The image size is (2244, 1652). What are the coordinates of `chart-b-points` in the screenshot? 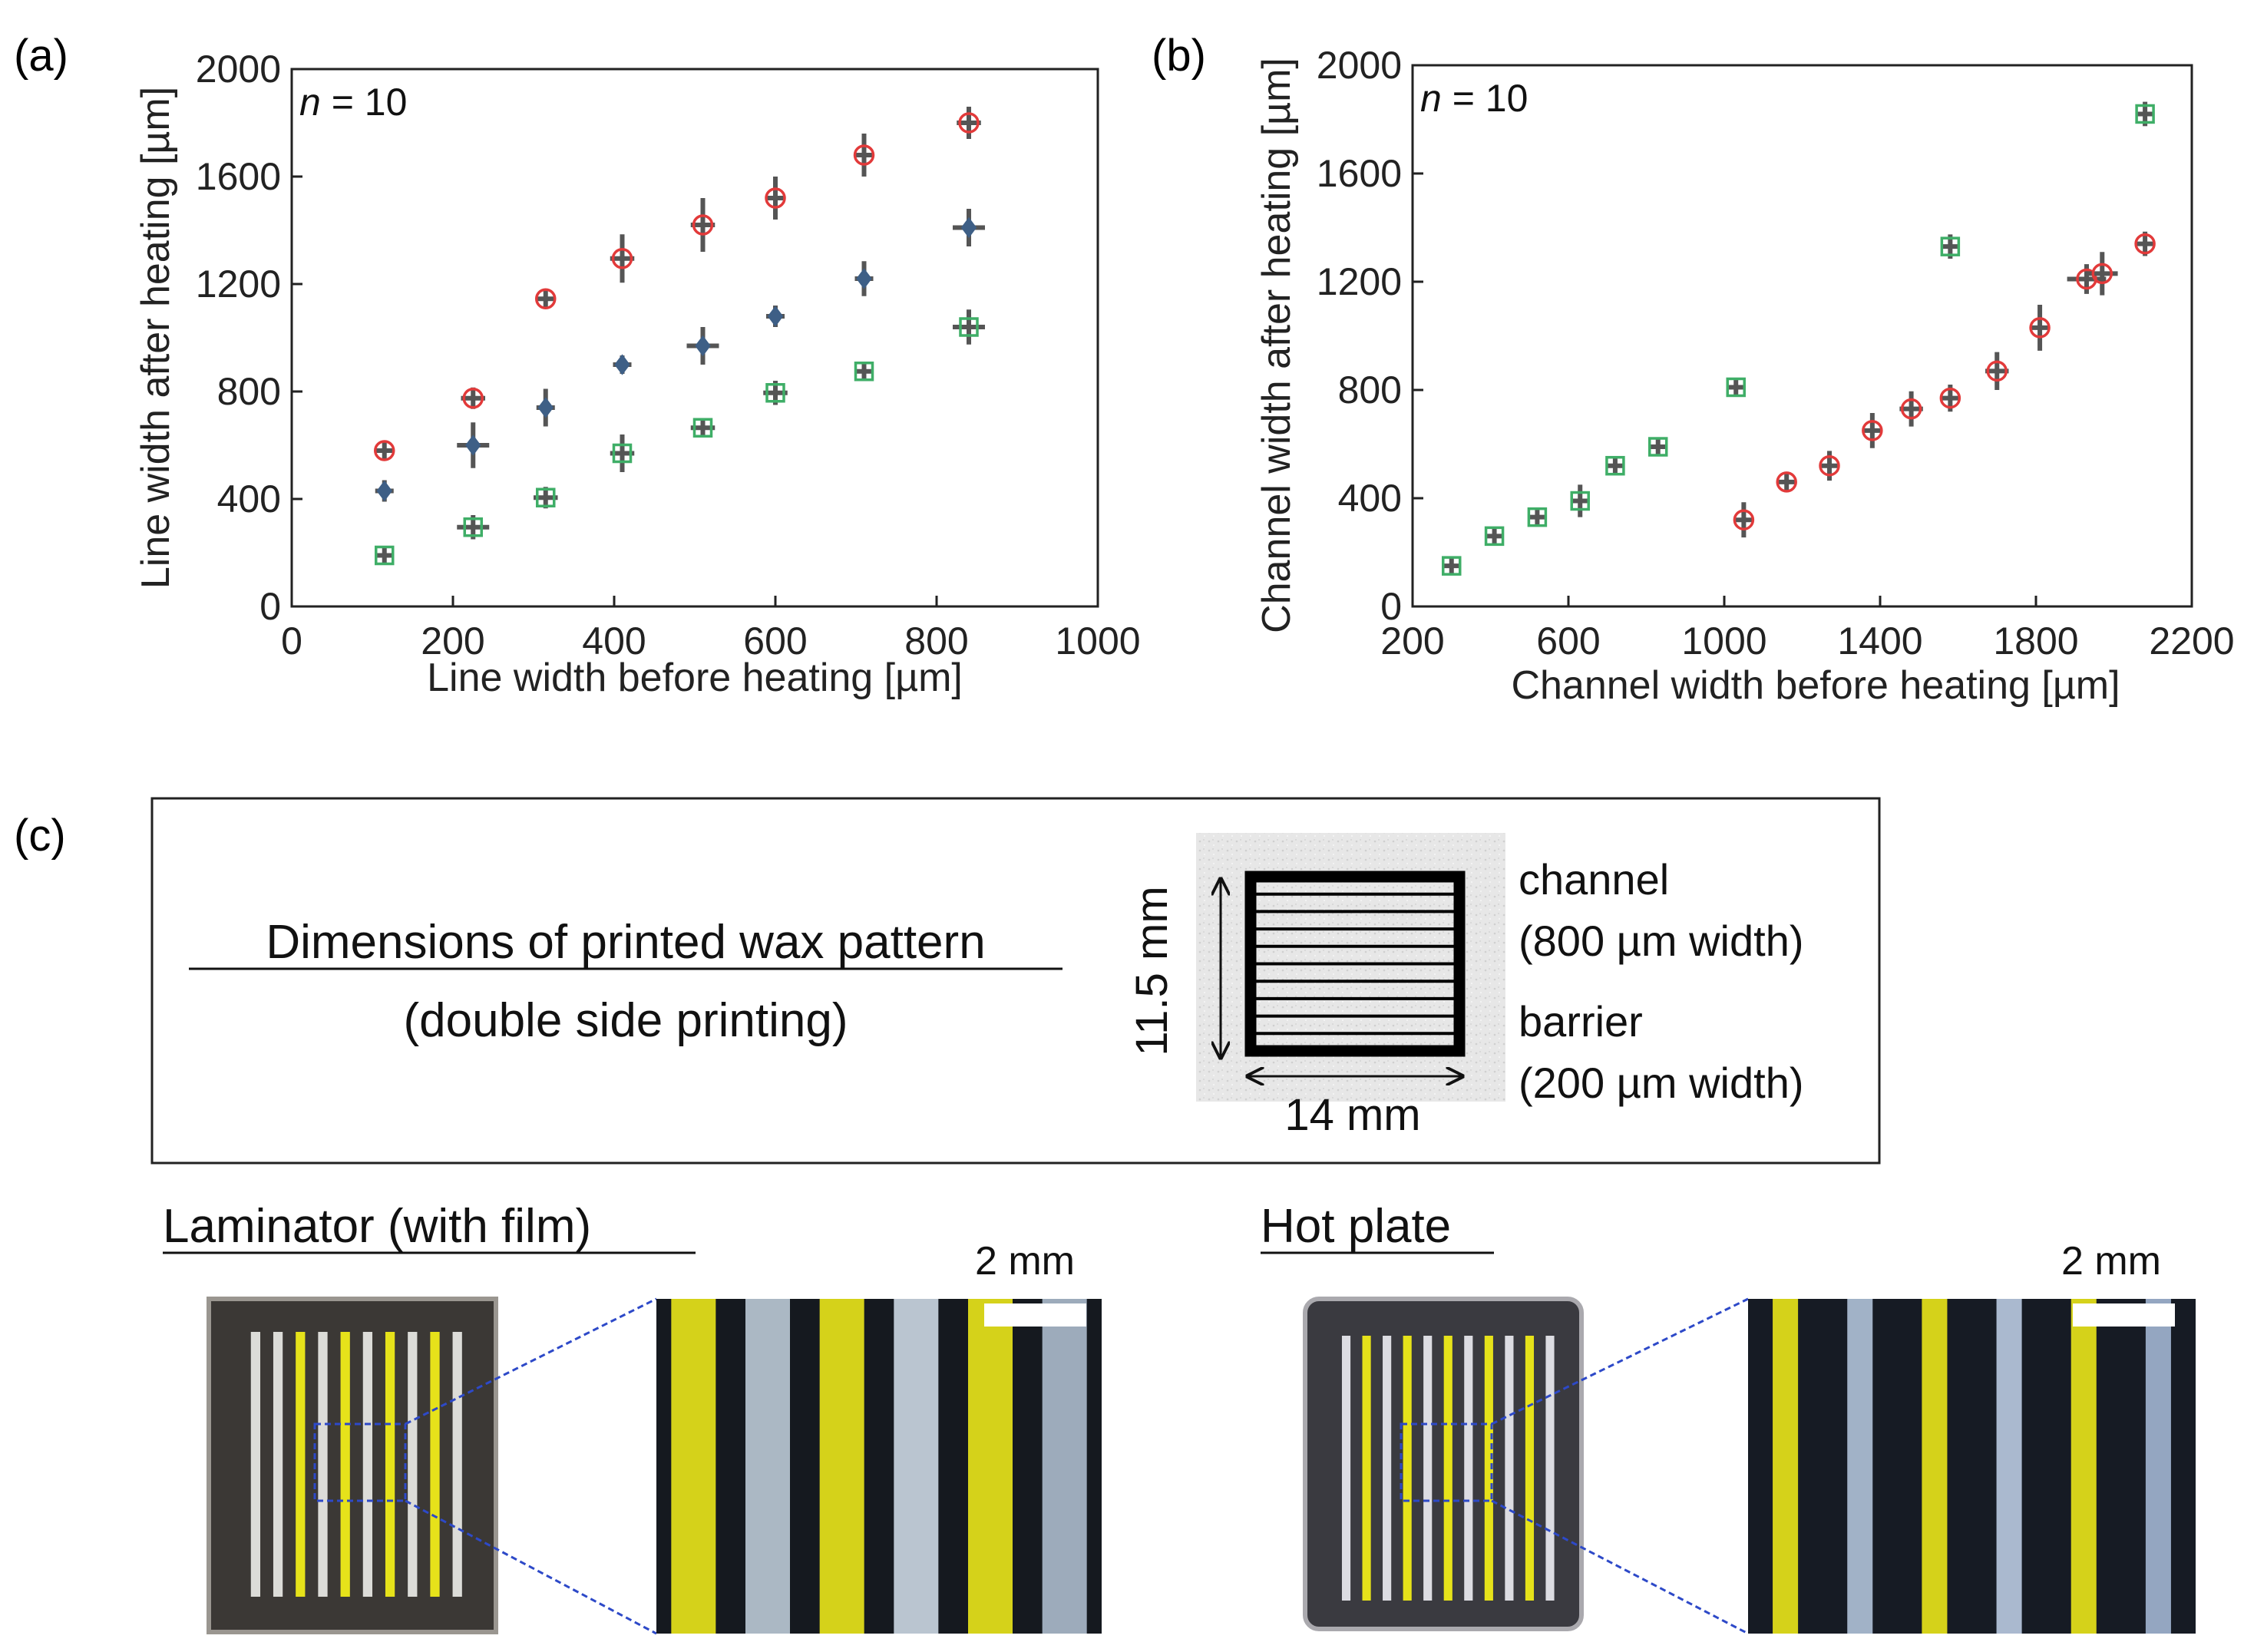 It's located at (1799, 338).